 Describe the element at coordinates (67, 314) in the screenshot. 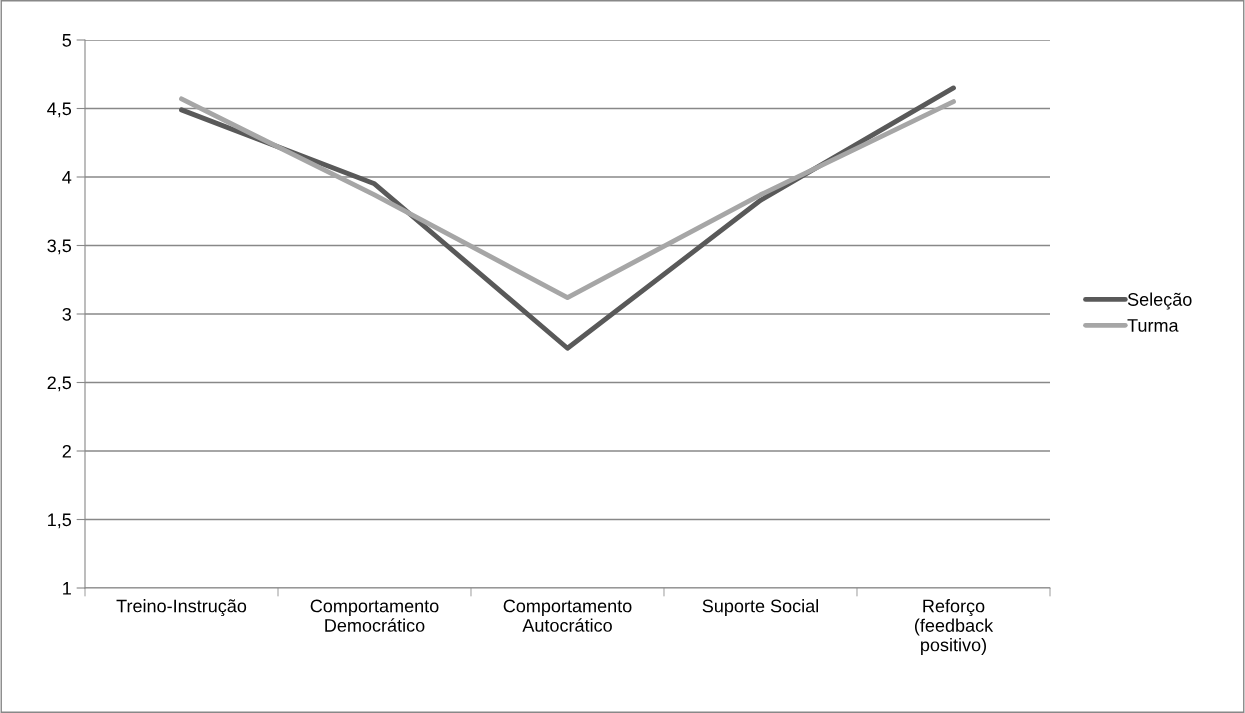

I see `y-tick-label: 3` at that location.